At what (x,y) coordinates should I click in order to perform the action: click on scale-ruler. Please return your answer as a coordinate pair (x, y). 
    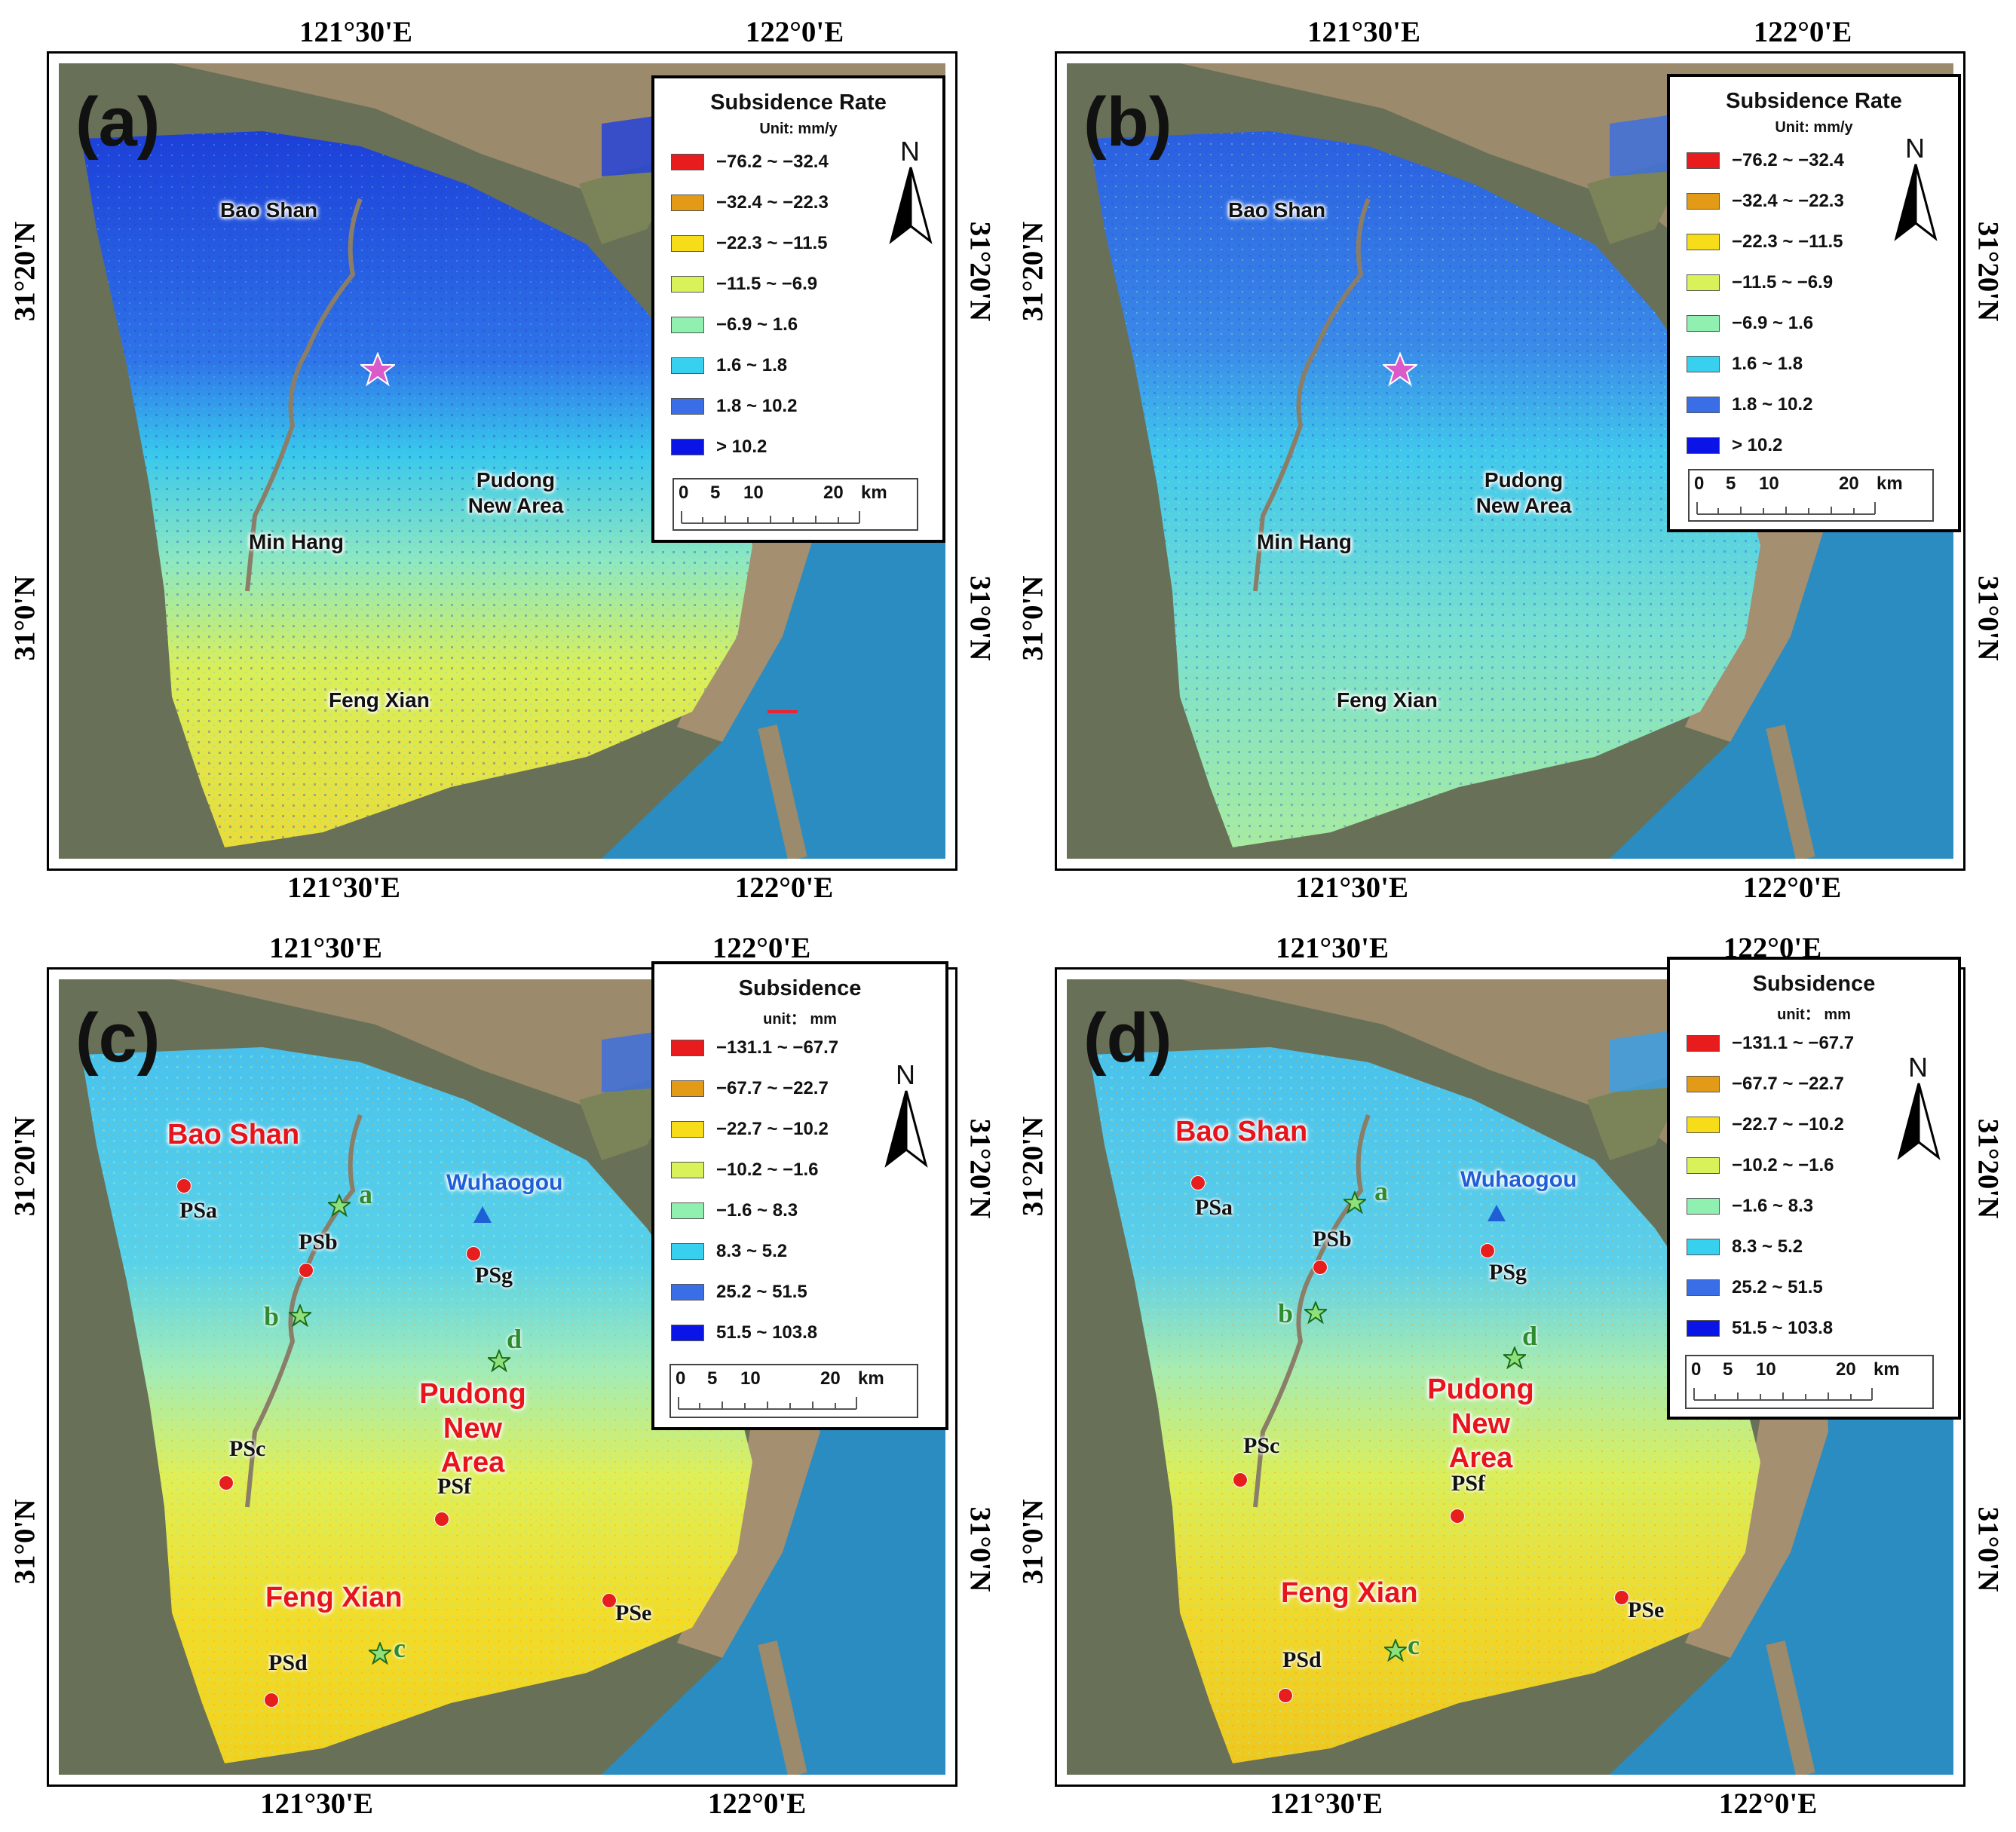
    Looking at the image, I should click on (767, 1403).